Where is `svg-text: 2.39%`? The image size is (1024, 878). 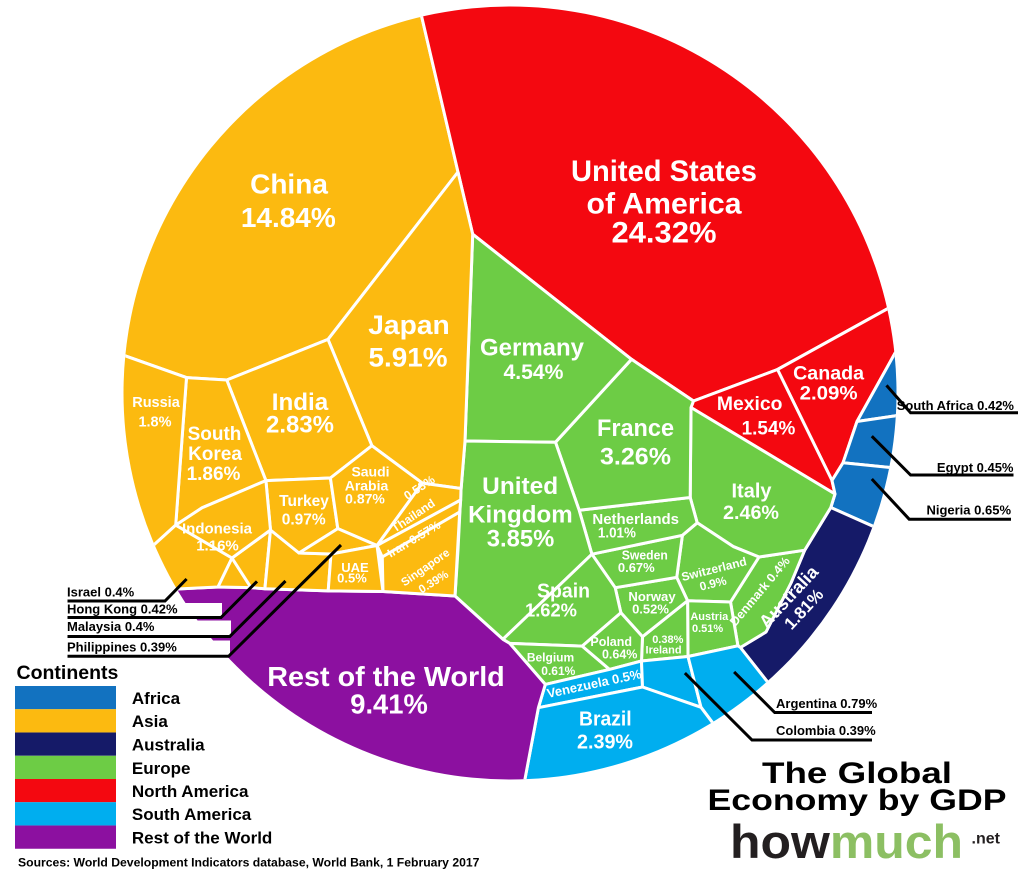
svg-text: 2.39% is located at coordinates (605, 742).